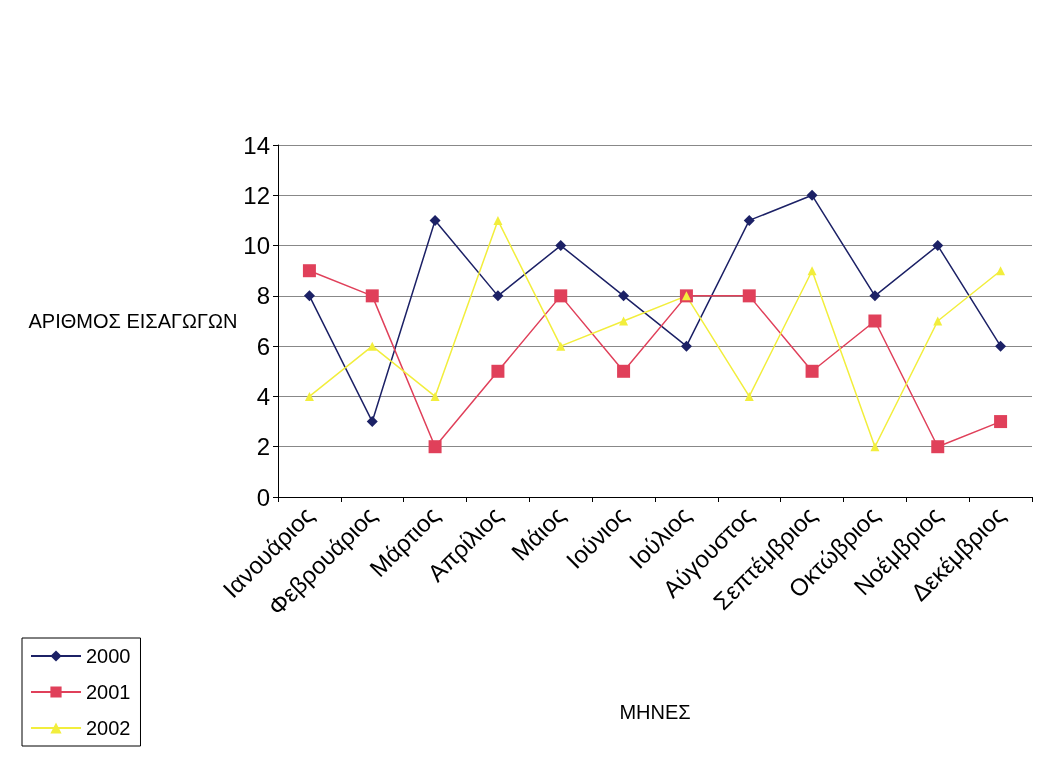 Image resolution: width=1064 pixels, height=758 pixels. I want to click on legend-label: 2002, so click(108, 728).